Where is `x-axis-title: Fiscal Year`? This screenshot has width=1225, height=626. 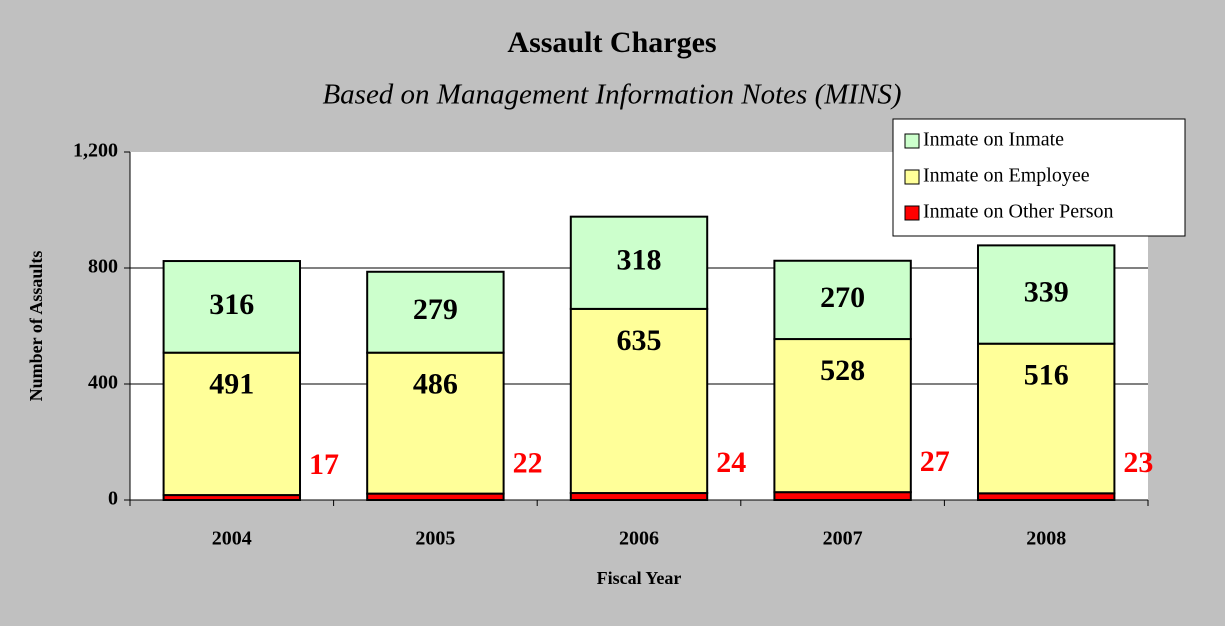 x-axis-title: Fiscal Year is located at coordinates (639, 578).